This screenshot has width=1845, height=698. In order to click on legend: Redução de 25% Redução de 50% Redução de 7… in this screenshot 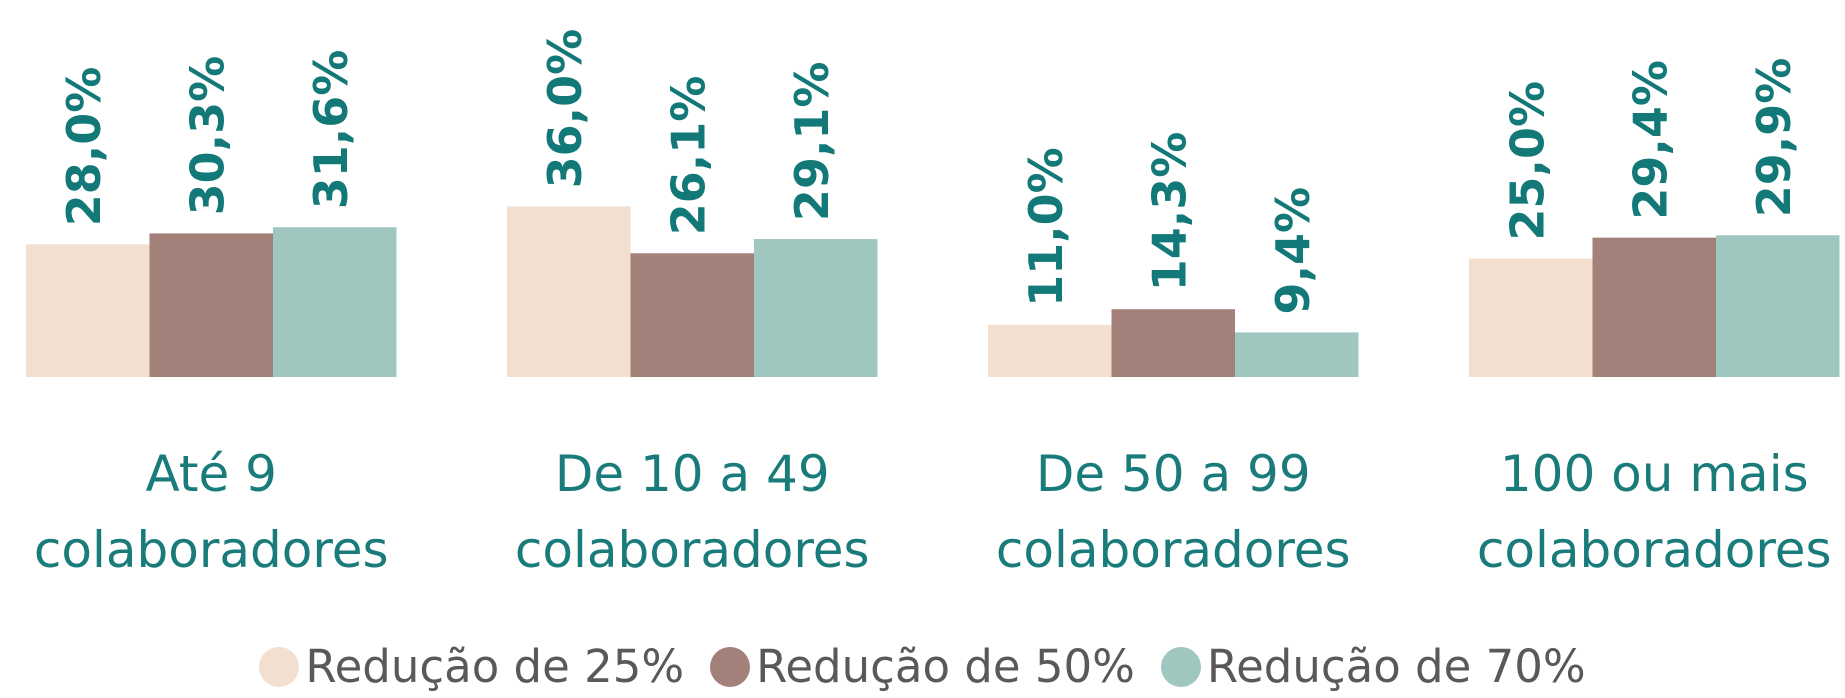, I will do `click(922, 666)`.